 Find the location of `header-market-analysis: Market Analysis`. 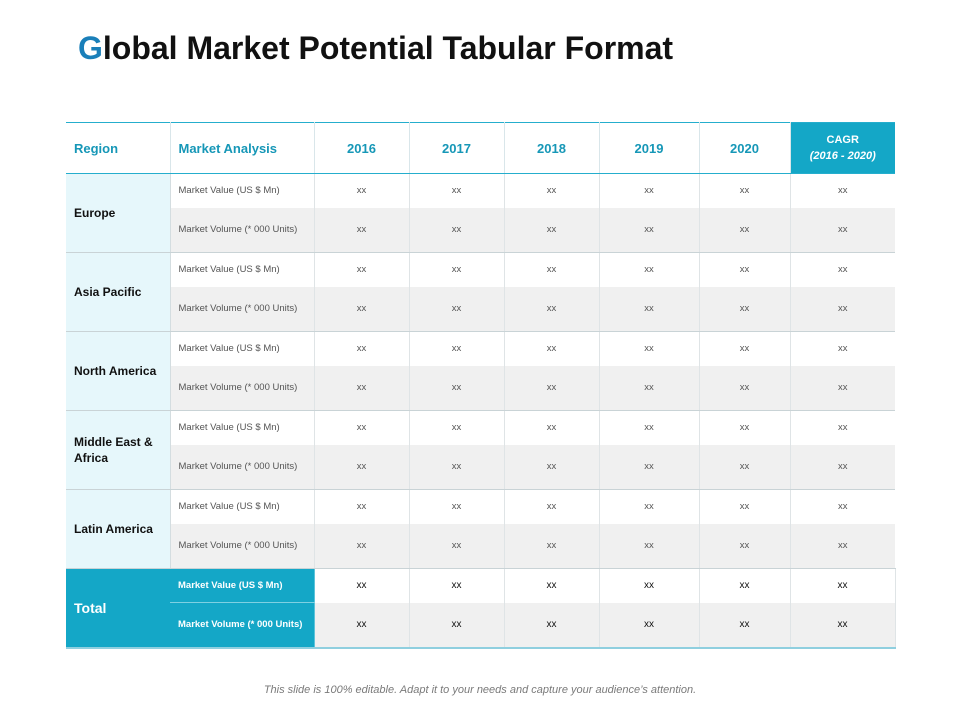

header-market-analysis: Market Analysis is located at coordinates (242, 148).